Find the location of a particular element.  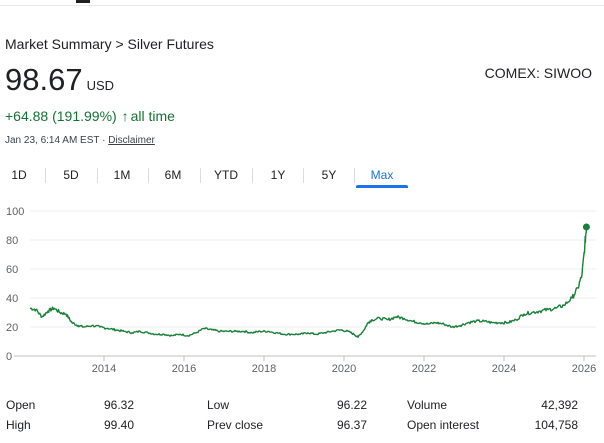

y-tick-label: 0 is located at coordinates (9, 357).